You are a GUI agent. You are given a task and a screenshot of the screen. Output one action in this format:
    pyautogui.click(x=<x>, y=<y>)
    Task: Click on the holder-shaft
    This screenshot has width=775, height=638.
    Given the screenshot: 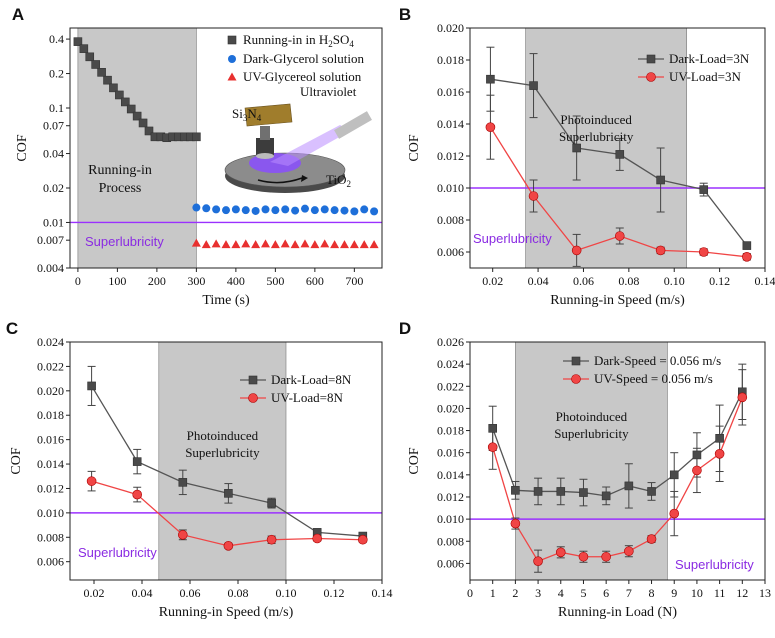 What is the action you would take?
    pyautogui.click(x=265, y=133)
    